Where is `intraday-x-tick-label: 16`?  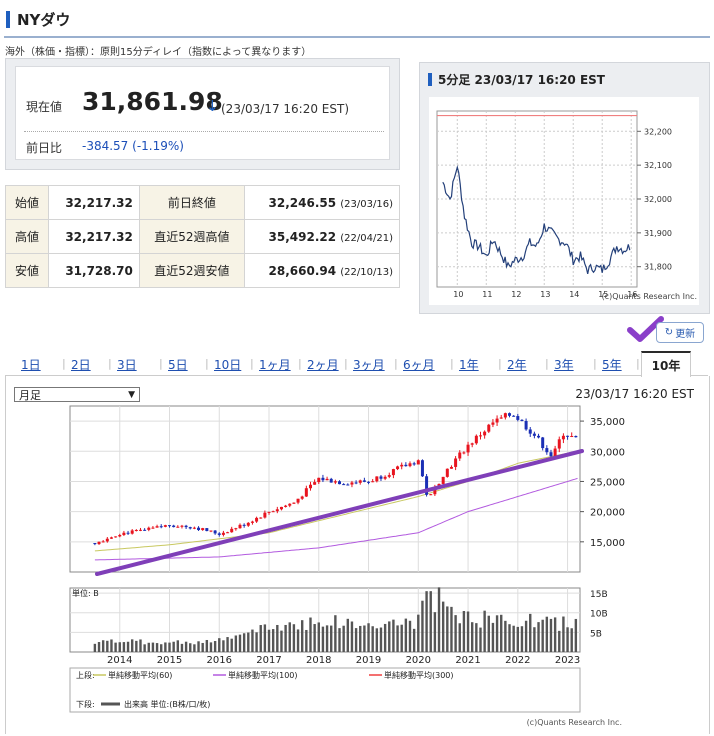 intraday-x-tick-label: 16 is located at coordinates (632, 294).